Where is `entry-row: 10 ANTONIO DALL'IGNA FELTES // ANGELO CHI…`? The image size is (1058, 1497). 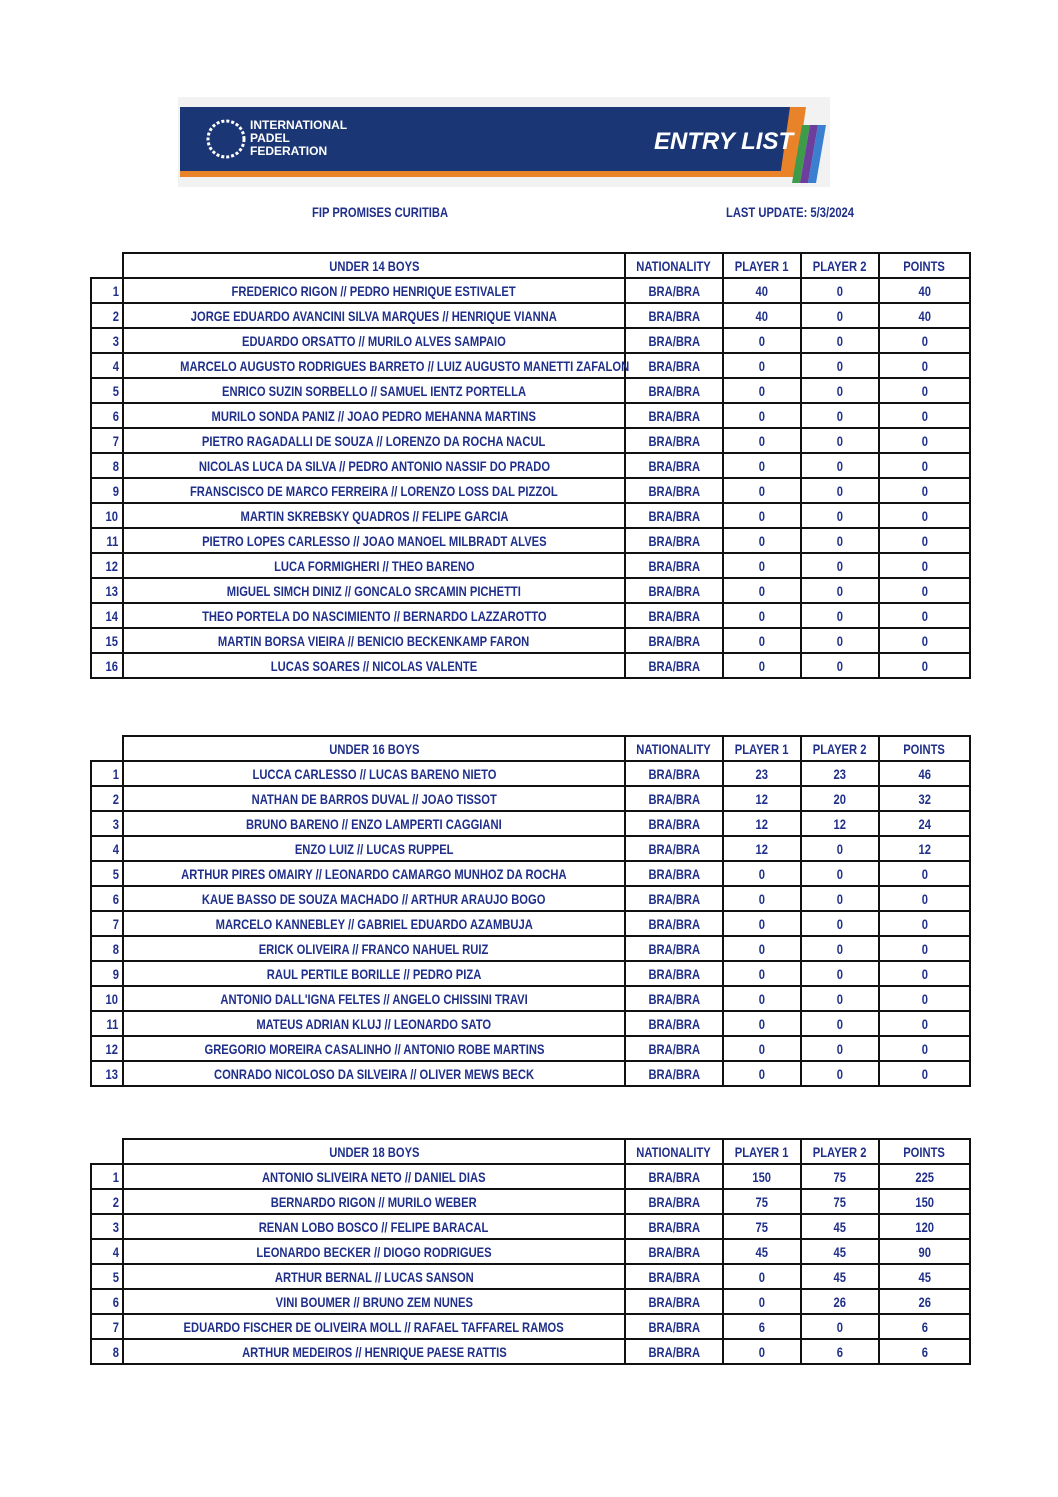 entry-row: 10 ANTONIO DALL'IGNA FELTES // ANGELO CHI… is located at coordinates (530, 998).